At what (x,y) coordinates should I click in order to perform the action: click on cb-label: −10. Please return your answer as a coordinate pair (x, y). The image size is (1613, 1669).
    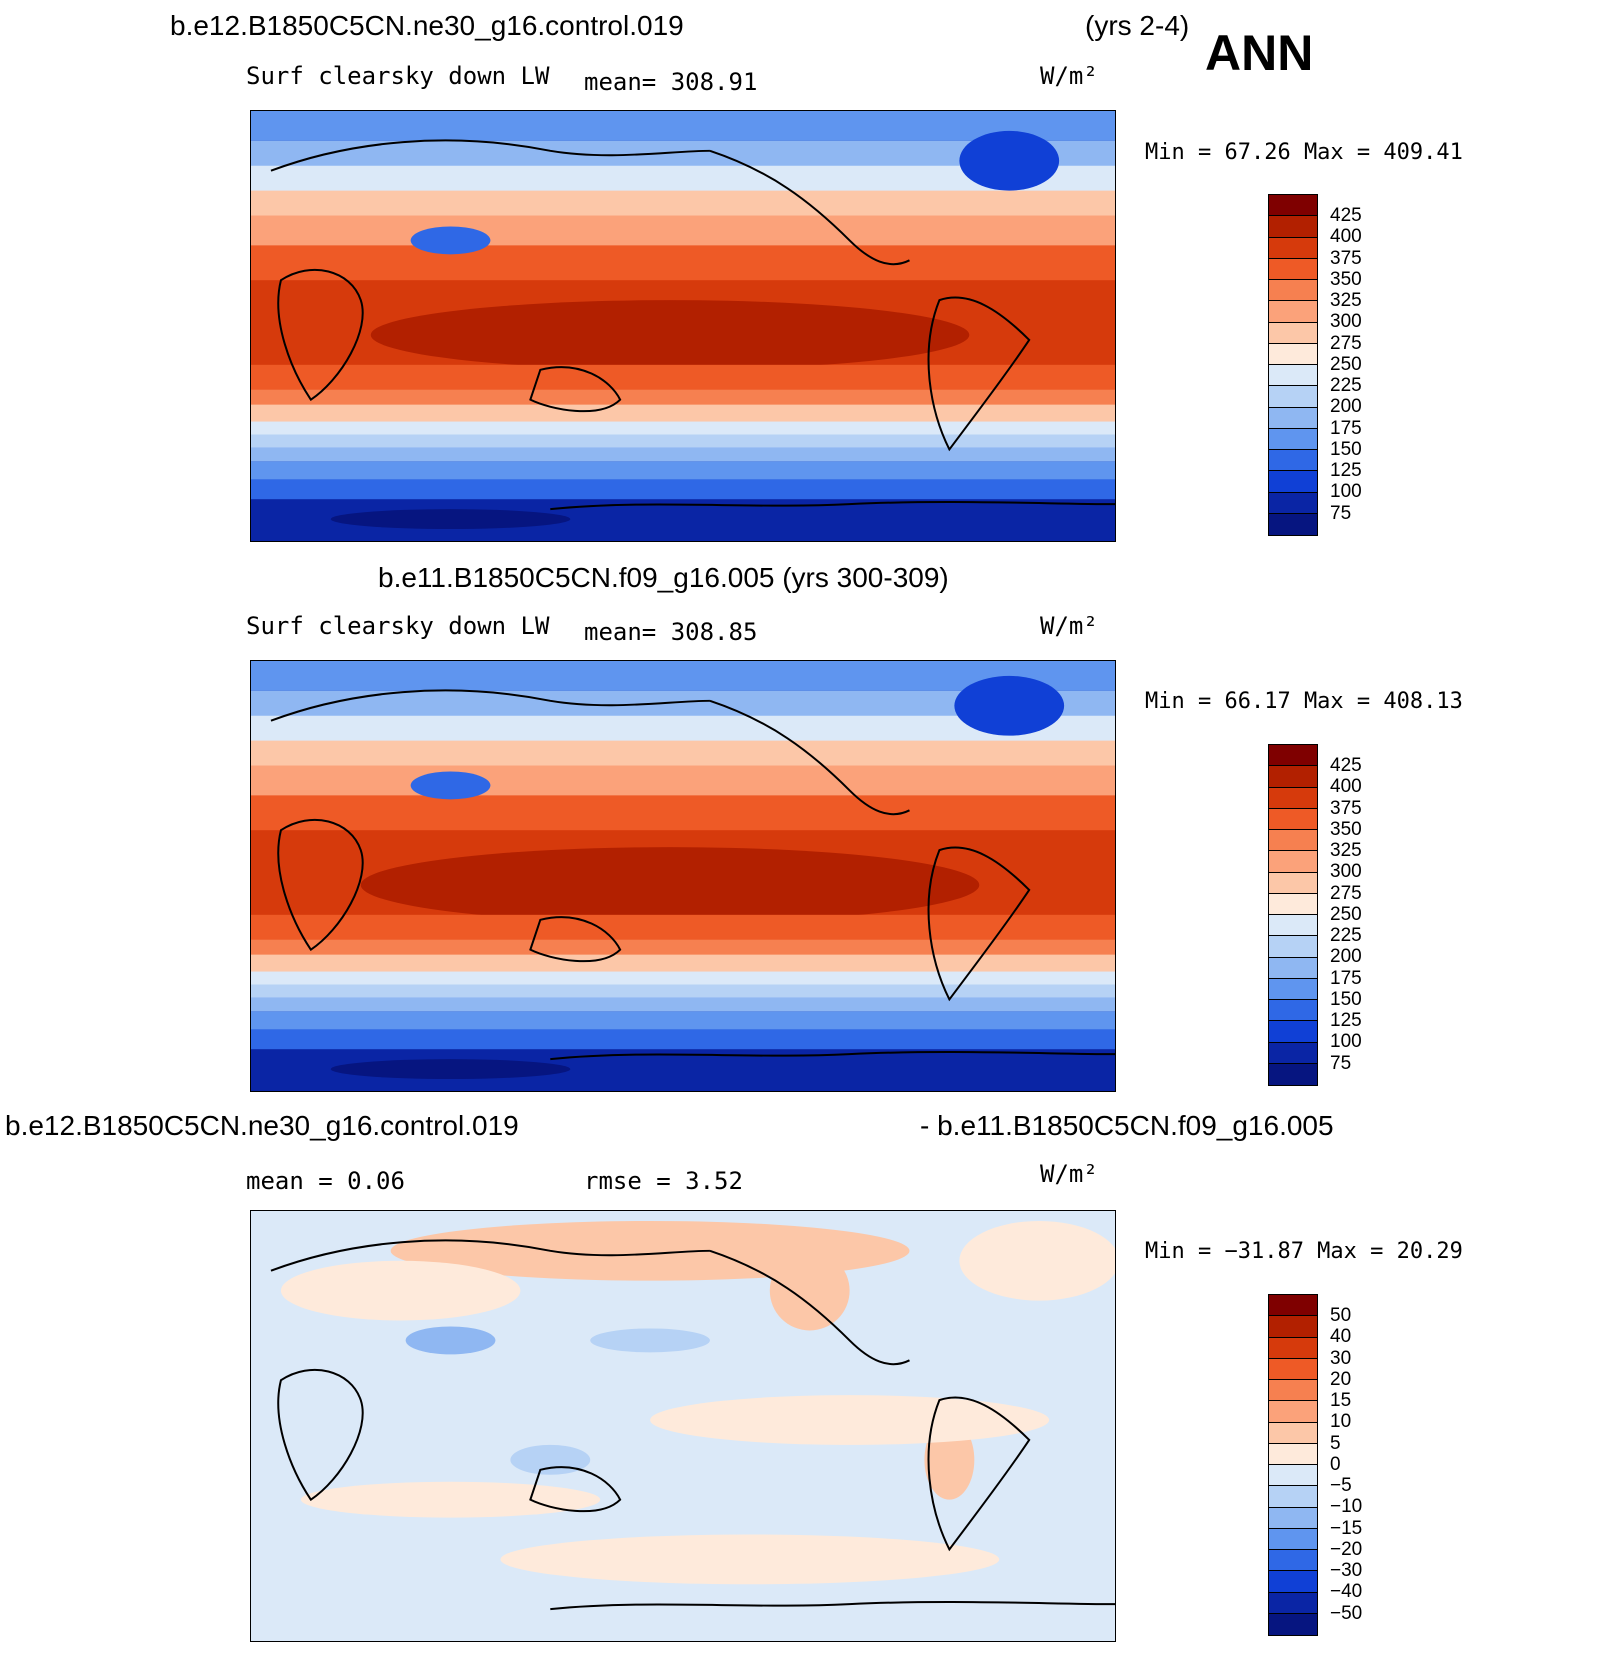
    Looking at the image, I should click on (1346, 1507).